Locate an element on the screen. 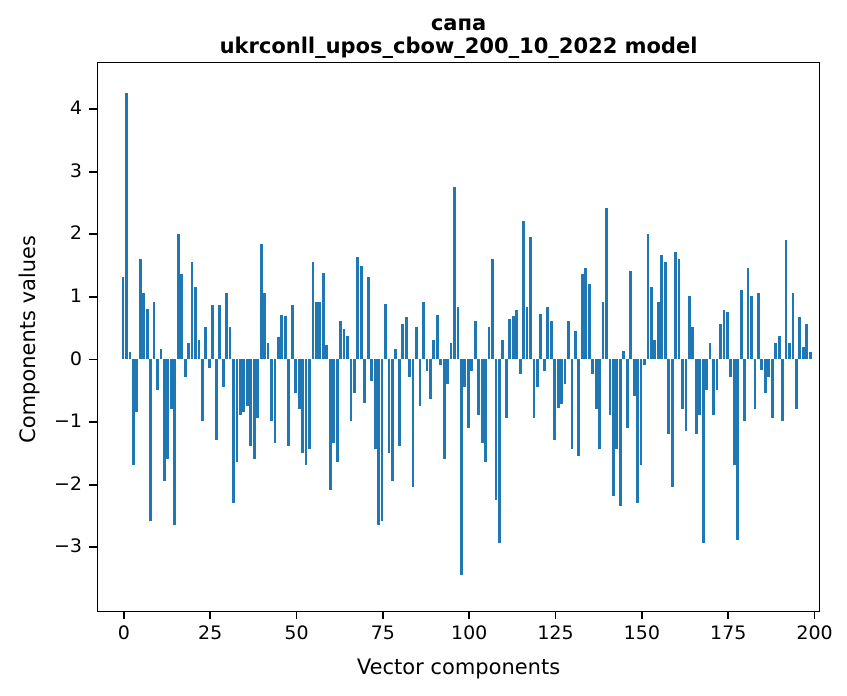 This screenshot has width=847, height=696. x-tick-label-100: 100 is located at coordinates (469, 633).